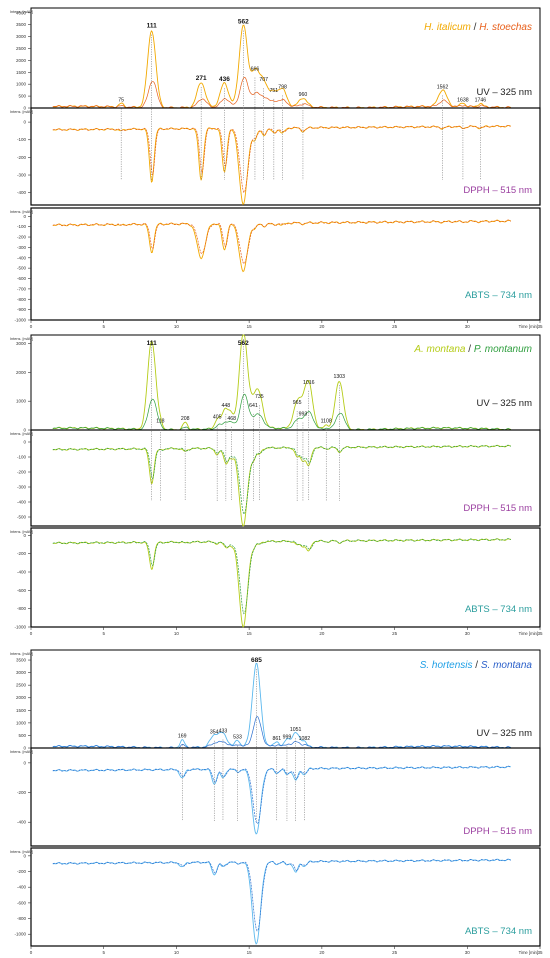 The image size is (550, 958). I want to click on y-tick-label: -1000, so click(20, 320).